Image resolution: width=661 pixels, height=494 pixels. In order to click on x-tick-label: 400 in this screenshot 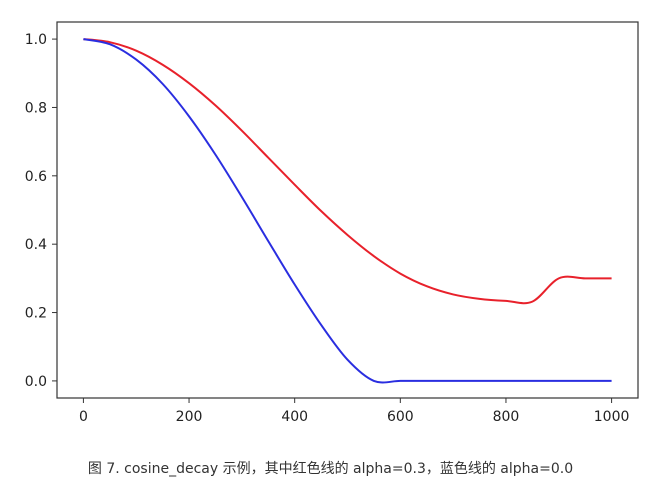, I will do `click(294, 417)`.